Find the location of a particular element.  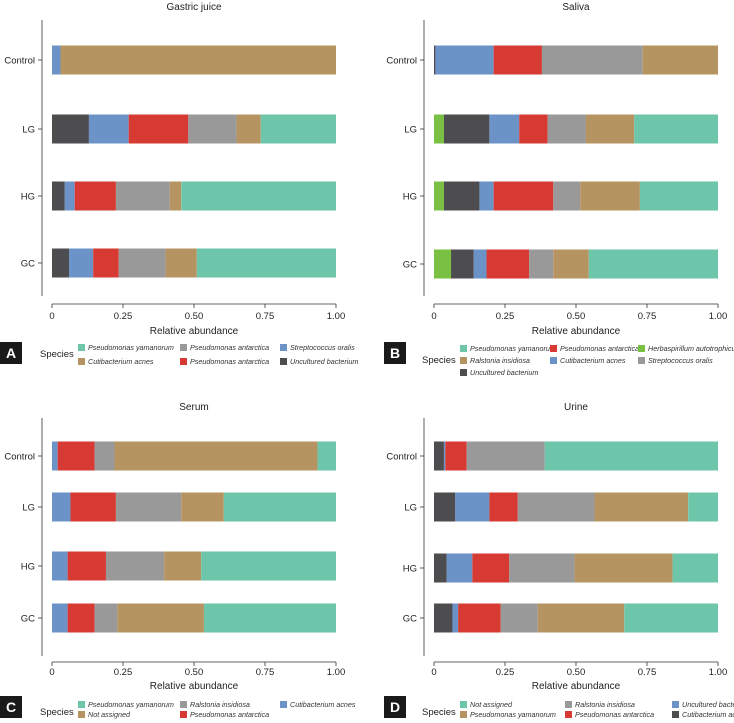

panel-tag-label: C is located at coordinates (11, 707).